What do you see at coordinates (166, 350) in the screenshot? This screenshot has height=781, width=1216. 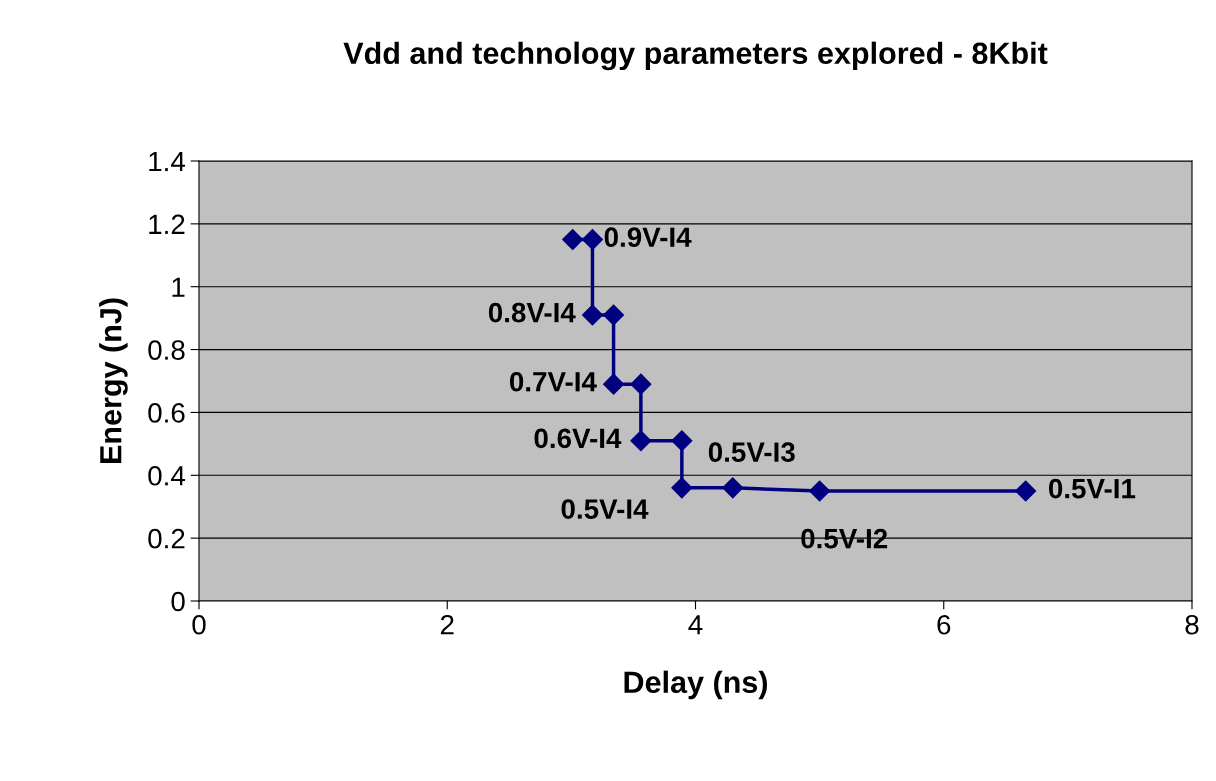 I see `y-tick-label: 0.8` at bounding box center [166, 350].